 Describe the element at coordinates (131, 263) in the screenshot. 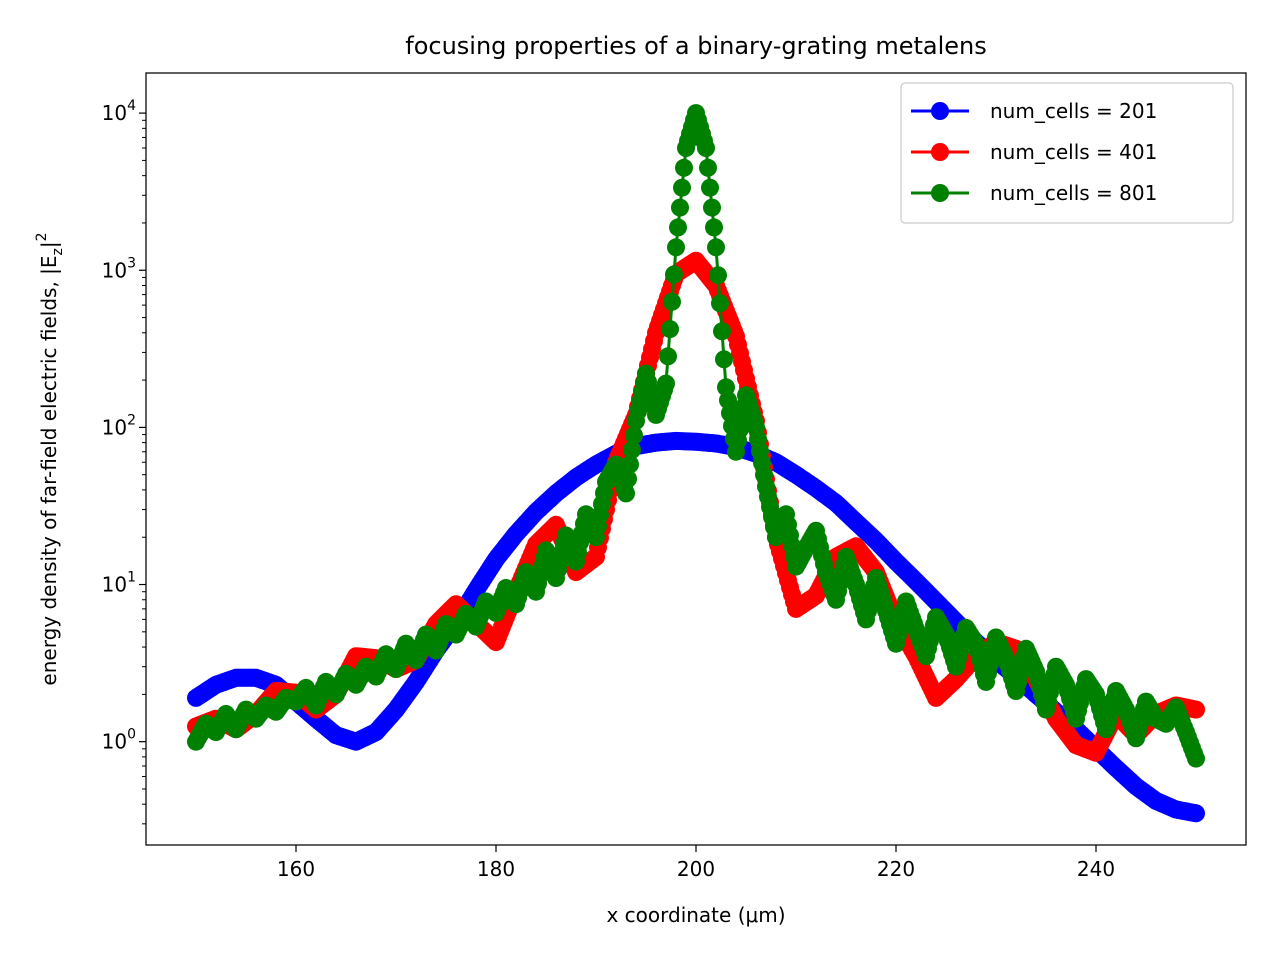

I see `y-tick-exponent: 3` at that location.